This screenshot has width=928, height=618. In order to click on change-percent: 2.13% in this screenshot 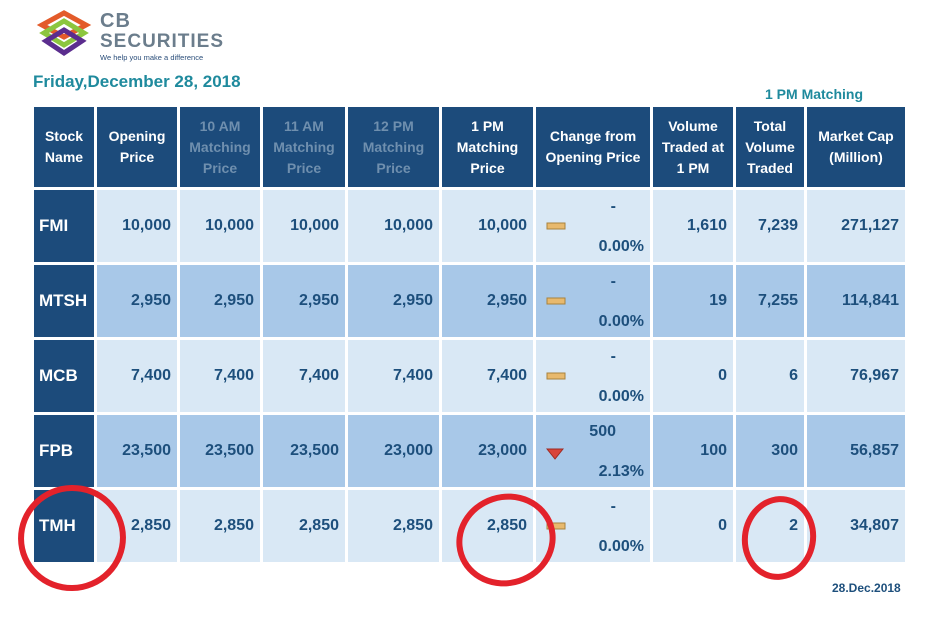, I will do `click(621, 471)`.